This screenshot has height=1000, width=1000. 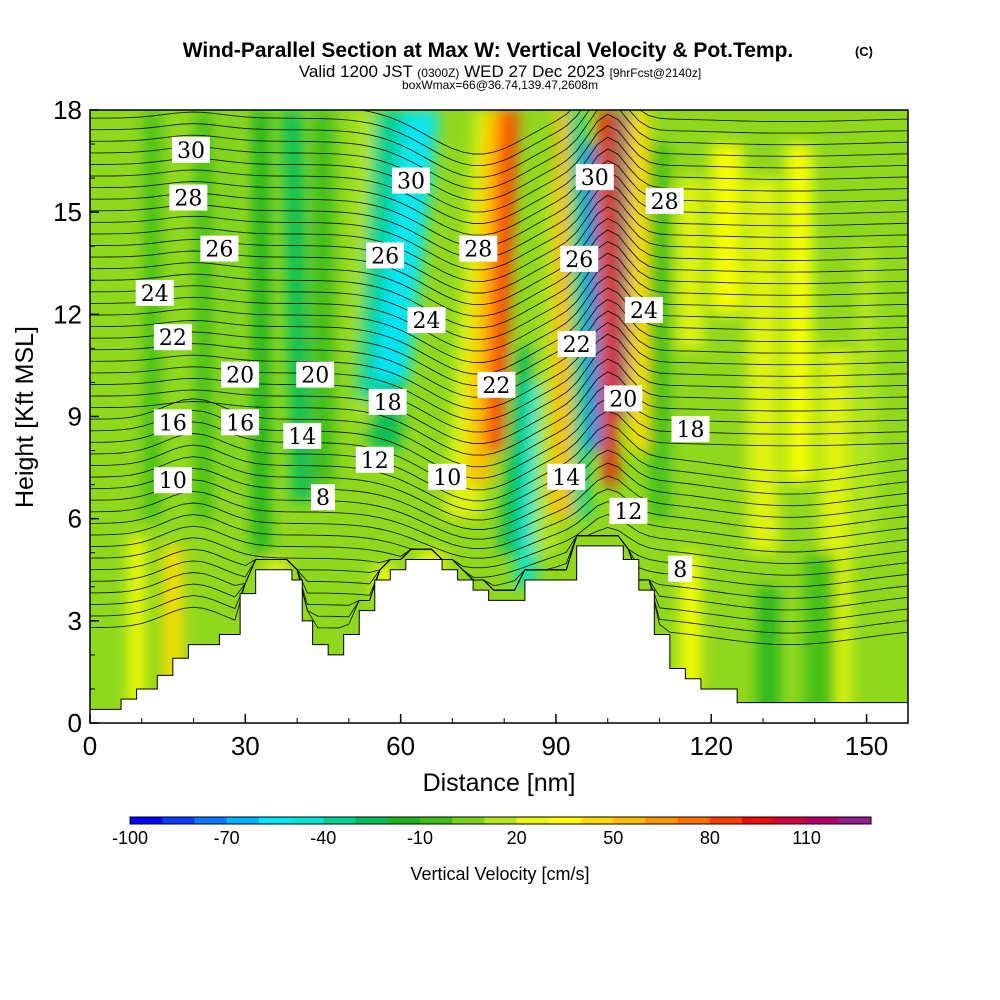 I want to click on y-axis: 0 3 6 9 12 15 18, so click(x=76, y=416).